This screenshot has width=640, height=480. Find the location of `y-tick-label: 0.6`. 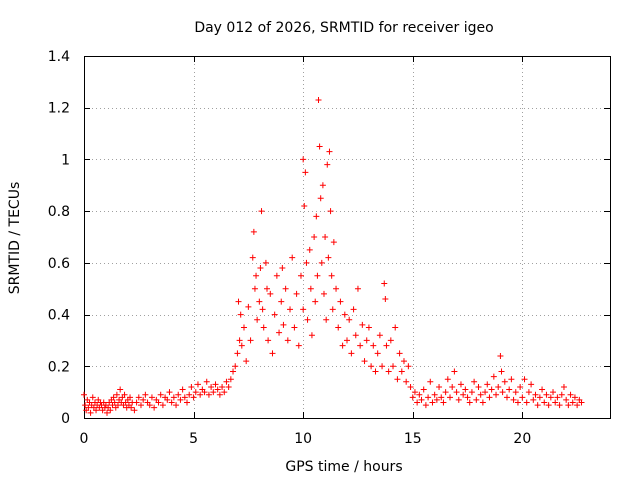

y-tick-label: 0.6 is located at coordinates (59, 264).